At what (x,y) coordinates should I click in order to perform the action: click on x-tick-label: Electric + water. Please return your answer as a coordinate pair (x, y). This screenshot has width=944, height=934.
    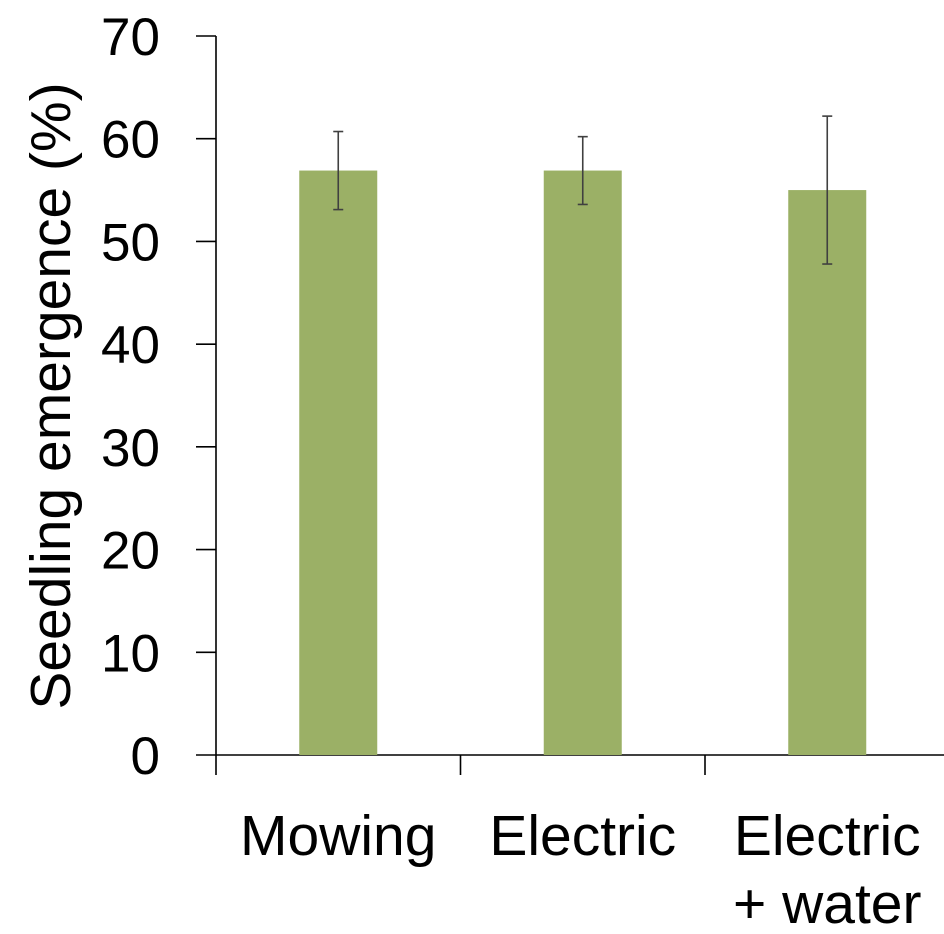
    Looking at the image, I should click on (827, 869).